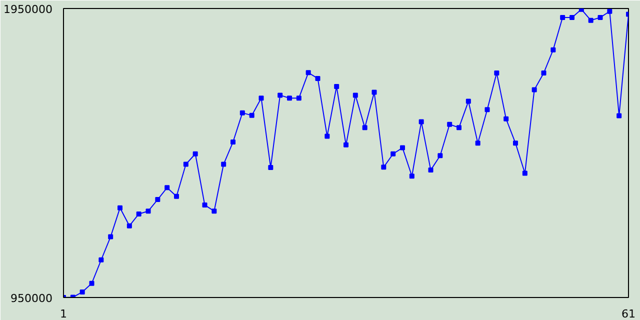 The height and width of the screenshot is (320, 640). I want to click on y-tick-label: 950000, so click(31, 298).